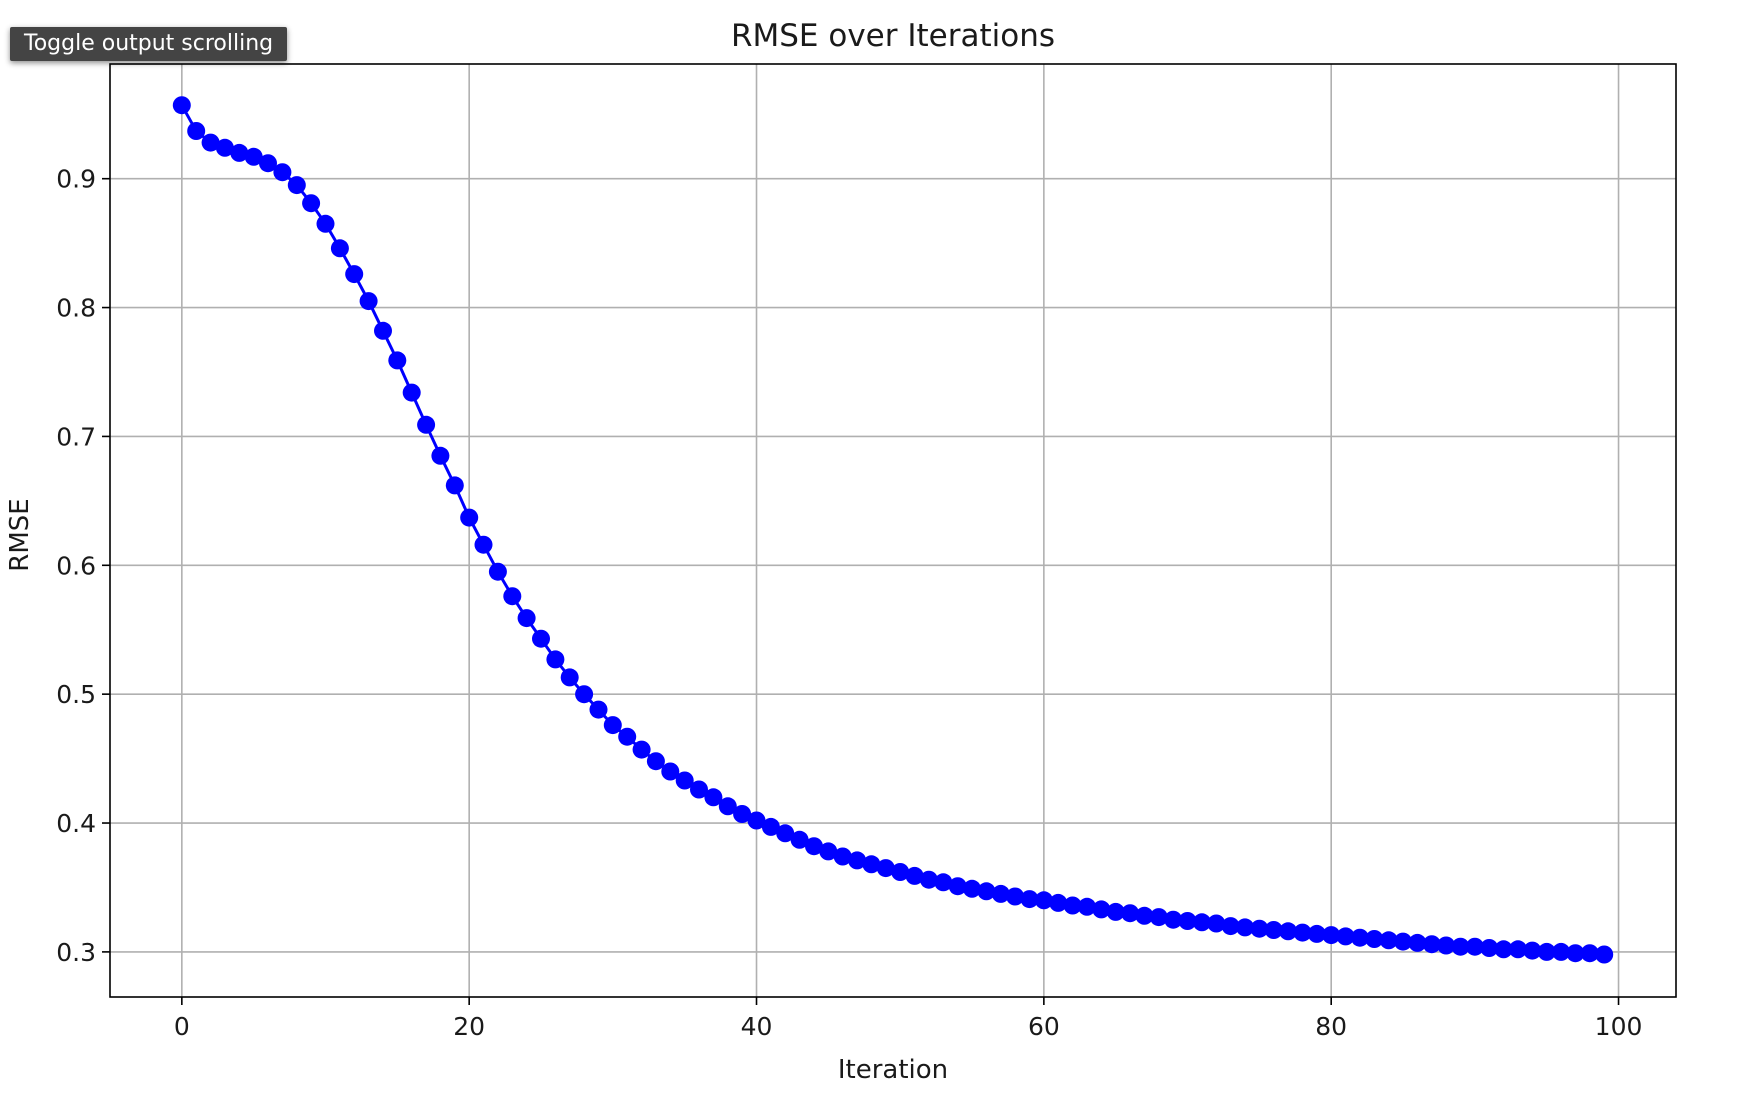 This screenshot has height=1110, width=1748. What do you see at coordinates (757, 1026) in the screenshot?
I see `x-tick-label: 40` at bounding box center [757, 1026].